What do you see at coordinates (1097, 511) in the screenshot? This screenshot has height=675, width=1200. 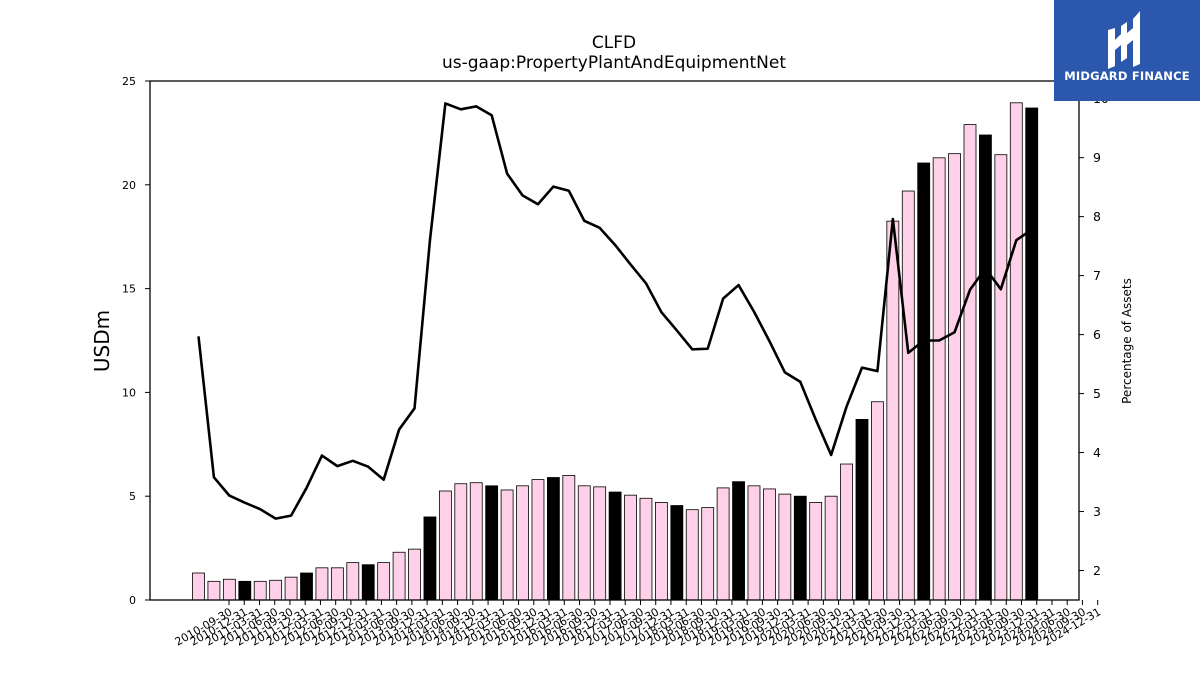 I see `y2-tick-label: 3` at bounding box center [1097, 511].